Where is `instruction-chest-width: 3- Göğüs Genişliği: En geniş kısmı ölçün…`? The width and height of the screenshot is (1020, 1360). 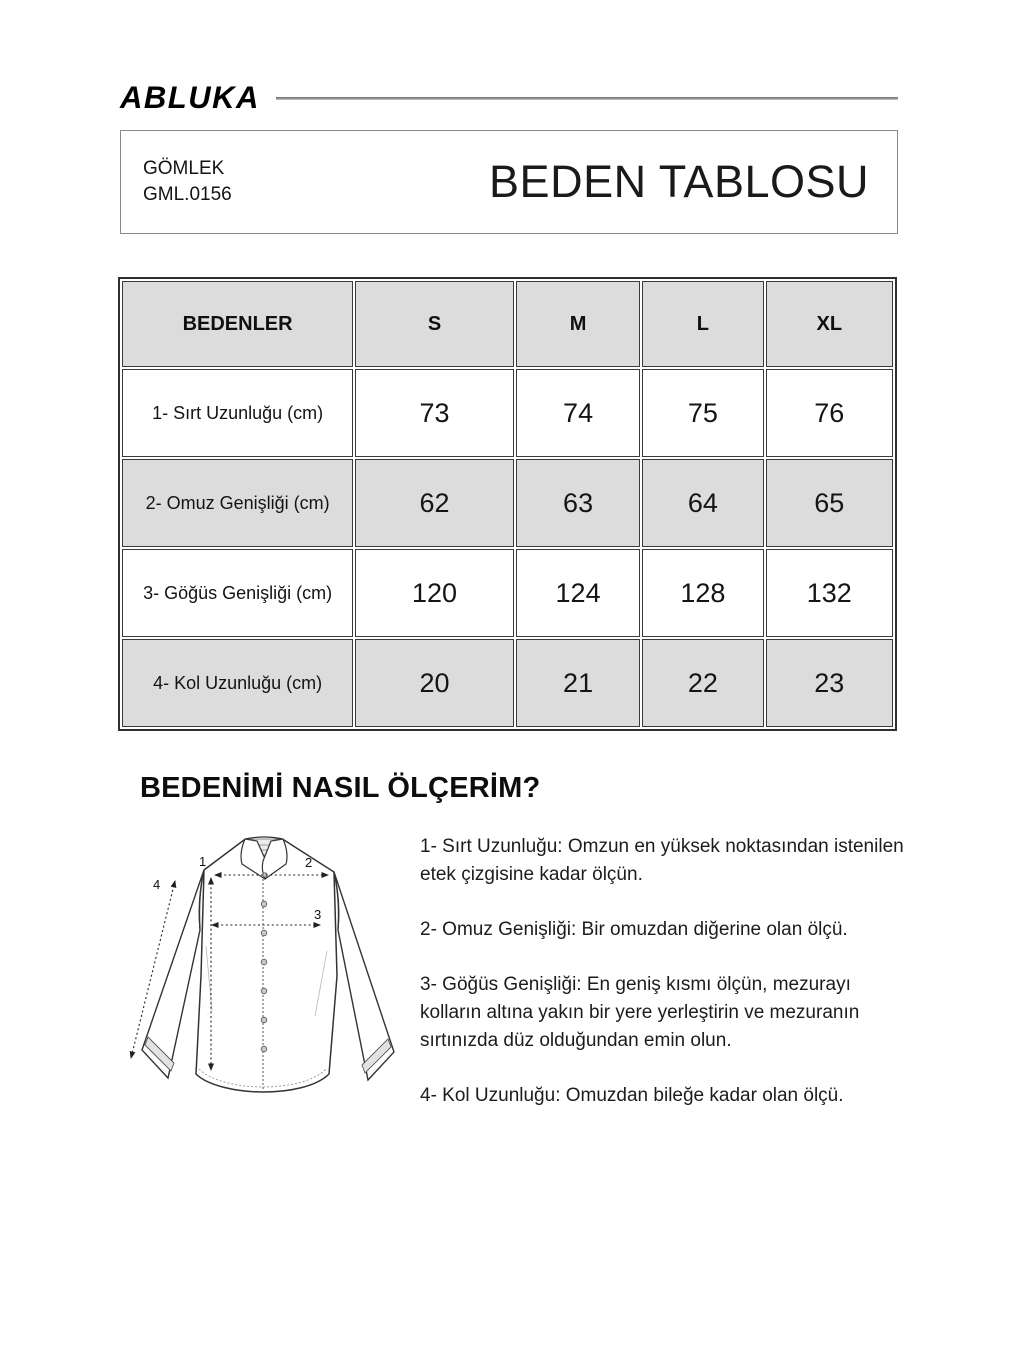 instruction-chest-width: 3- Göğüs Genişliği: En geniş kısmı ölçün… is located at coordinates (640, 1012).